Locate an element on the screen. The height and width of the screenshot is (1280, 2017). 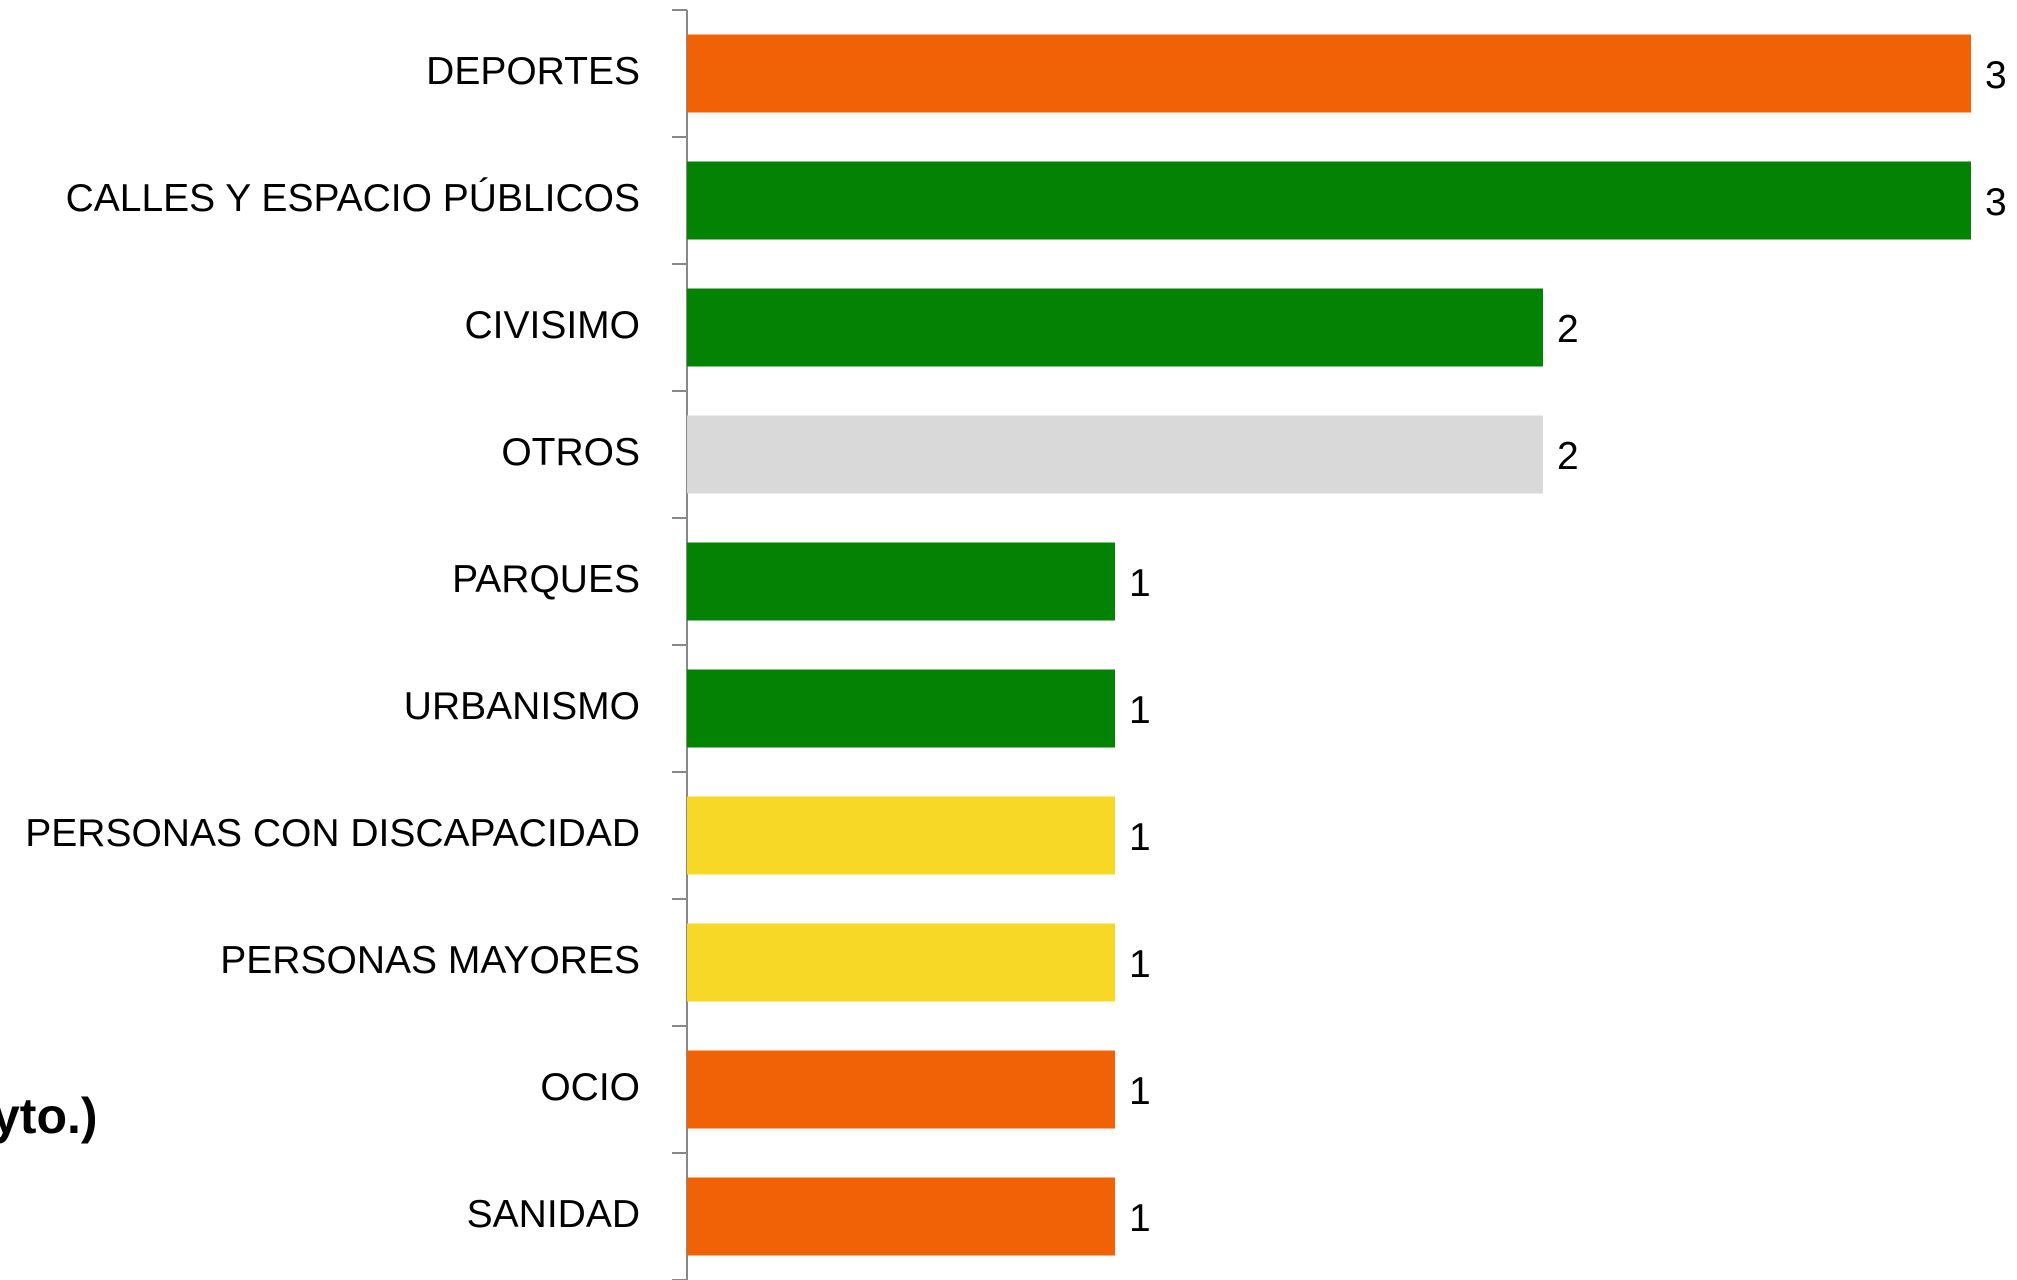
category-label: DEPORTES is located at coordinates (533, 71).